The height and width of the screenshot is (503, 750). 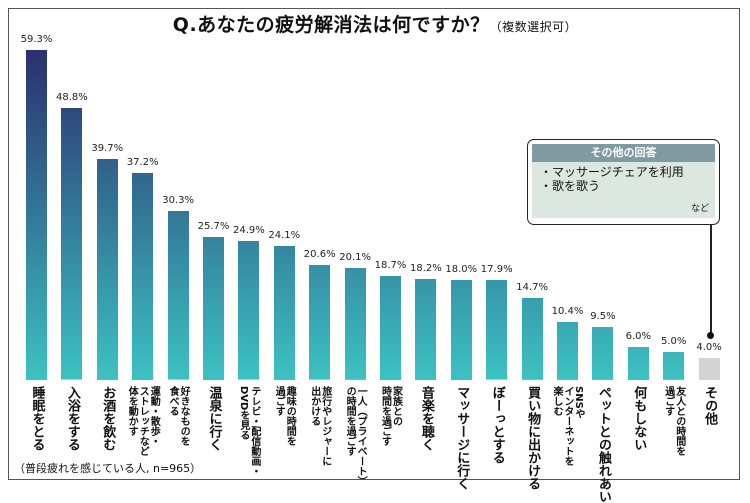 What do you see at coordinates (603, 317) in the screenshot?
I see `value-label: 9.5%` at bounding box center [603, 317].